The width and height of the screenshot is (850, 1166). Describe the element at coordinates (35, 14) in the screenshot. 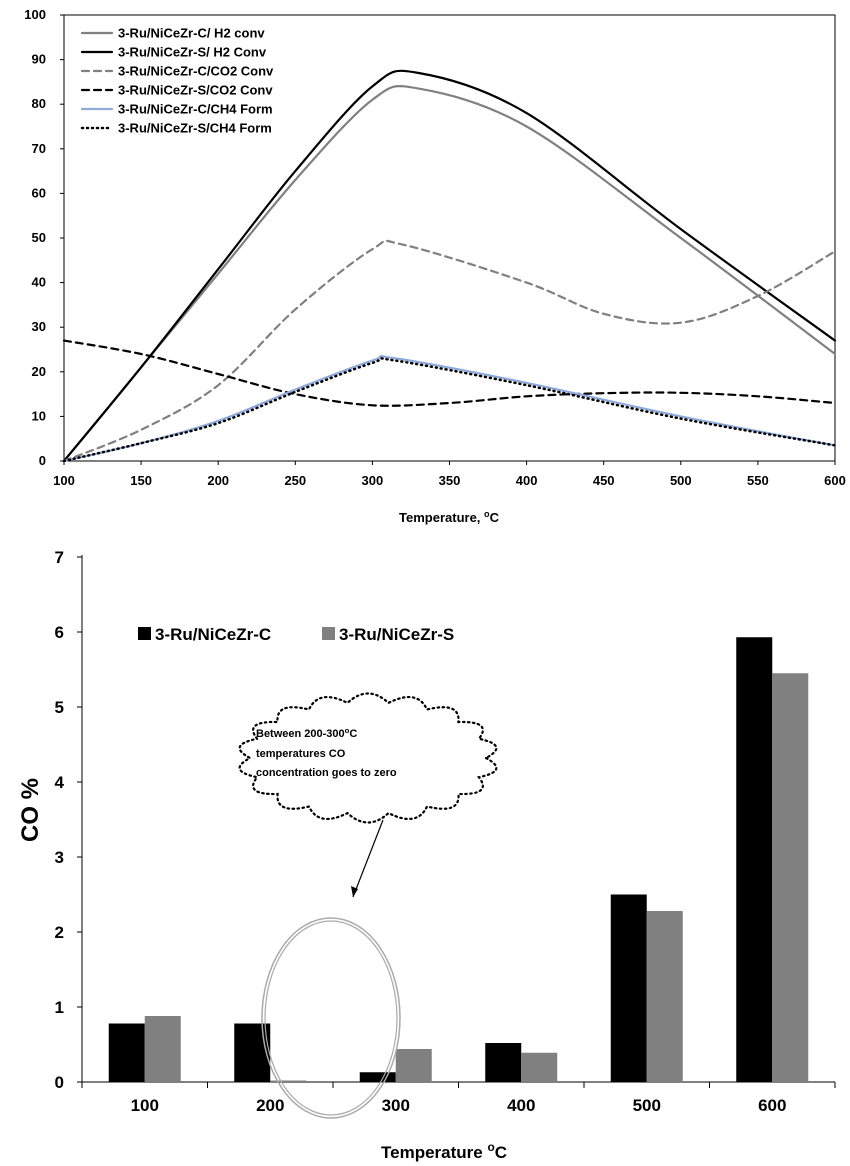

I see `y-tick-label: 100` at that location.